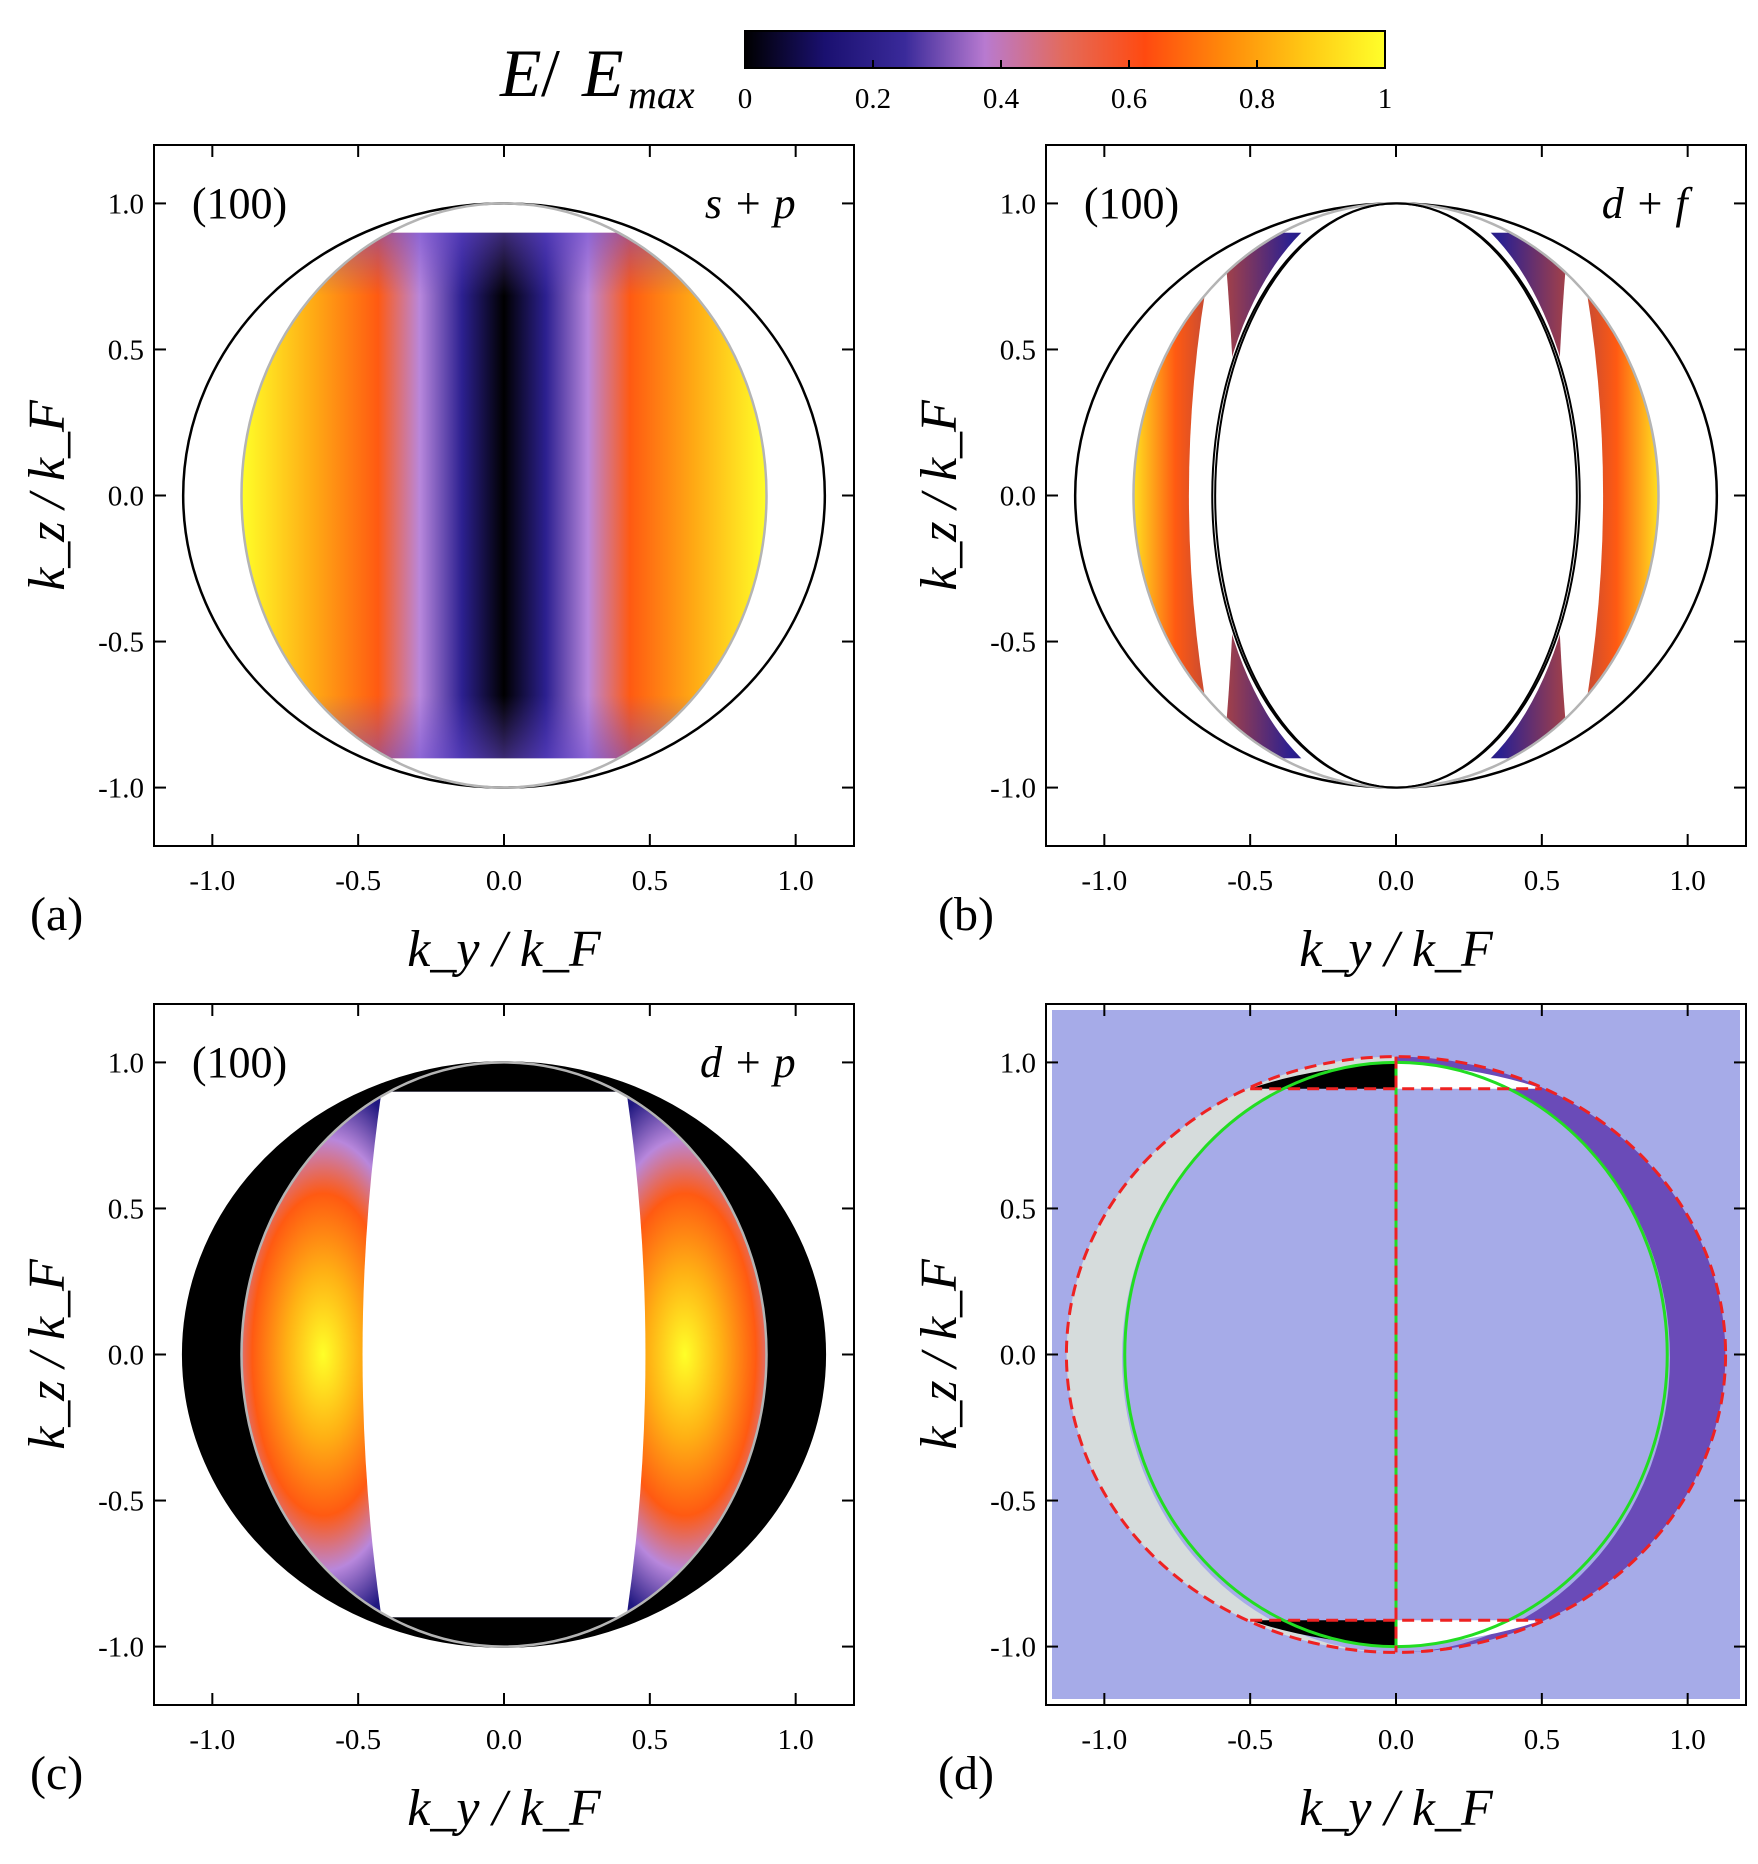 This screenshot has height=1864, width=1758. What do you see at coordinates (56, 914) in the screenshot?
I see `panel-label: (a)` at bounding box center [56, 914].